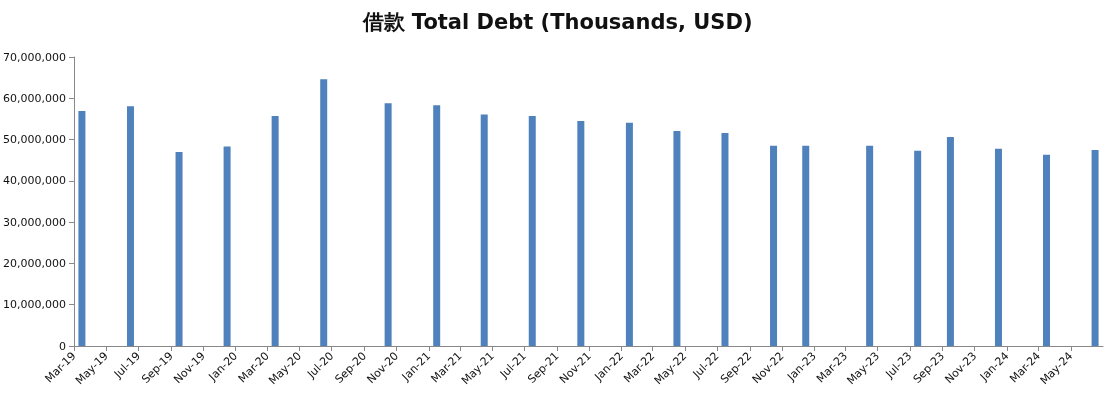 This screenshot has width=1115, height=405. I want to click on chart-title: 借款 Total Debt (Thousands, USD), so click(557, 21).